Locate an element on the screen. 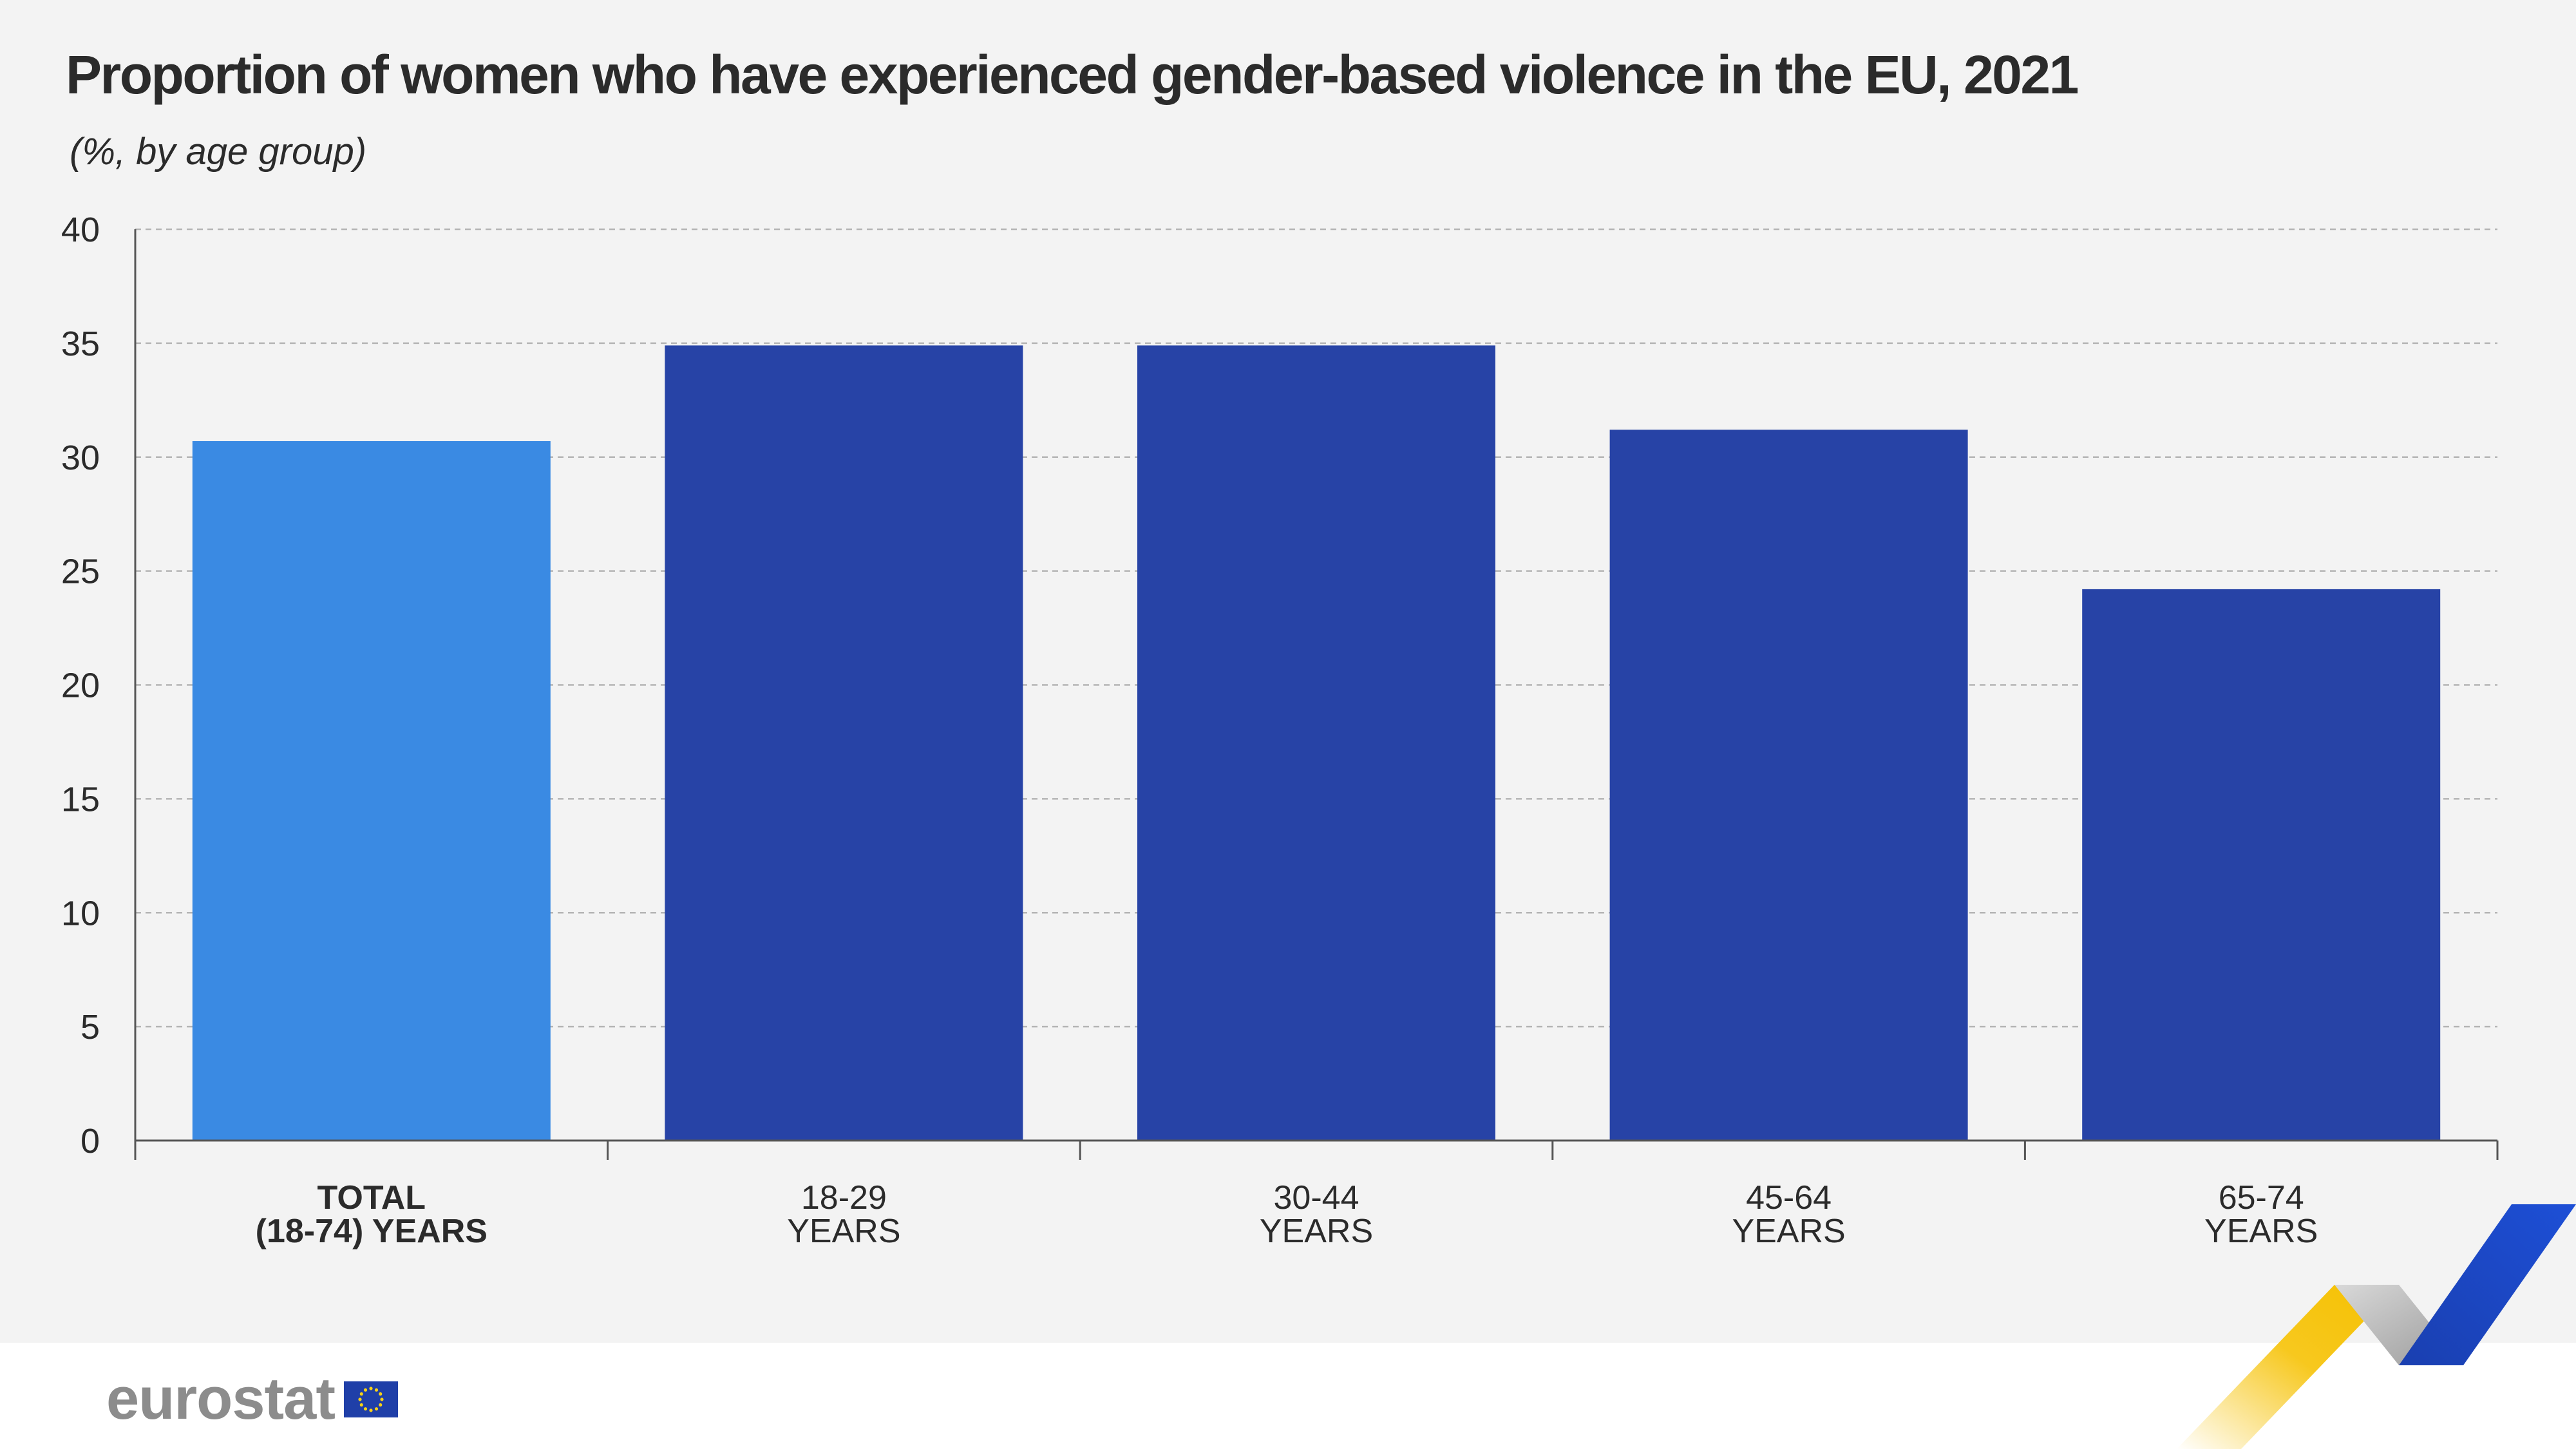 The image size is (2576, 1449). y-tick-label: 10 is located at coordinates (80, 913).